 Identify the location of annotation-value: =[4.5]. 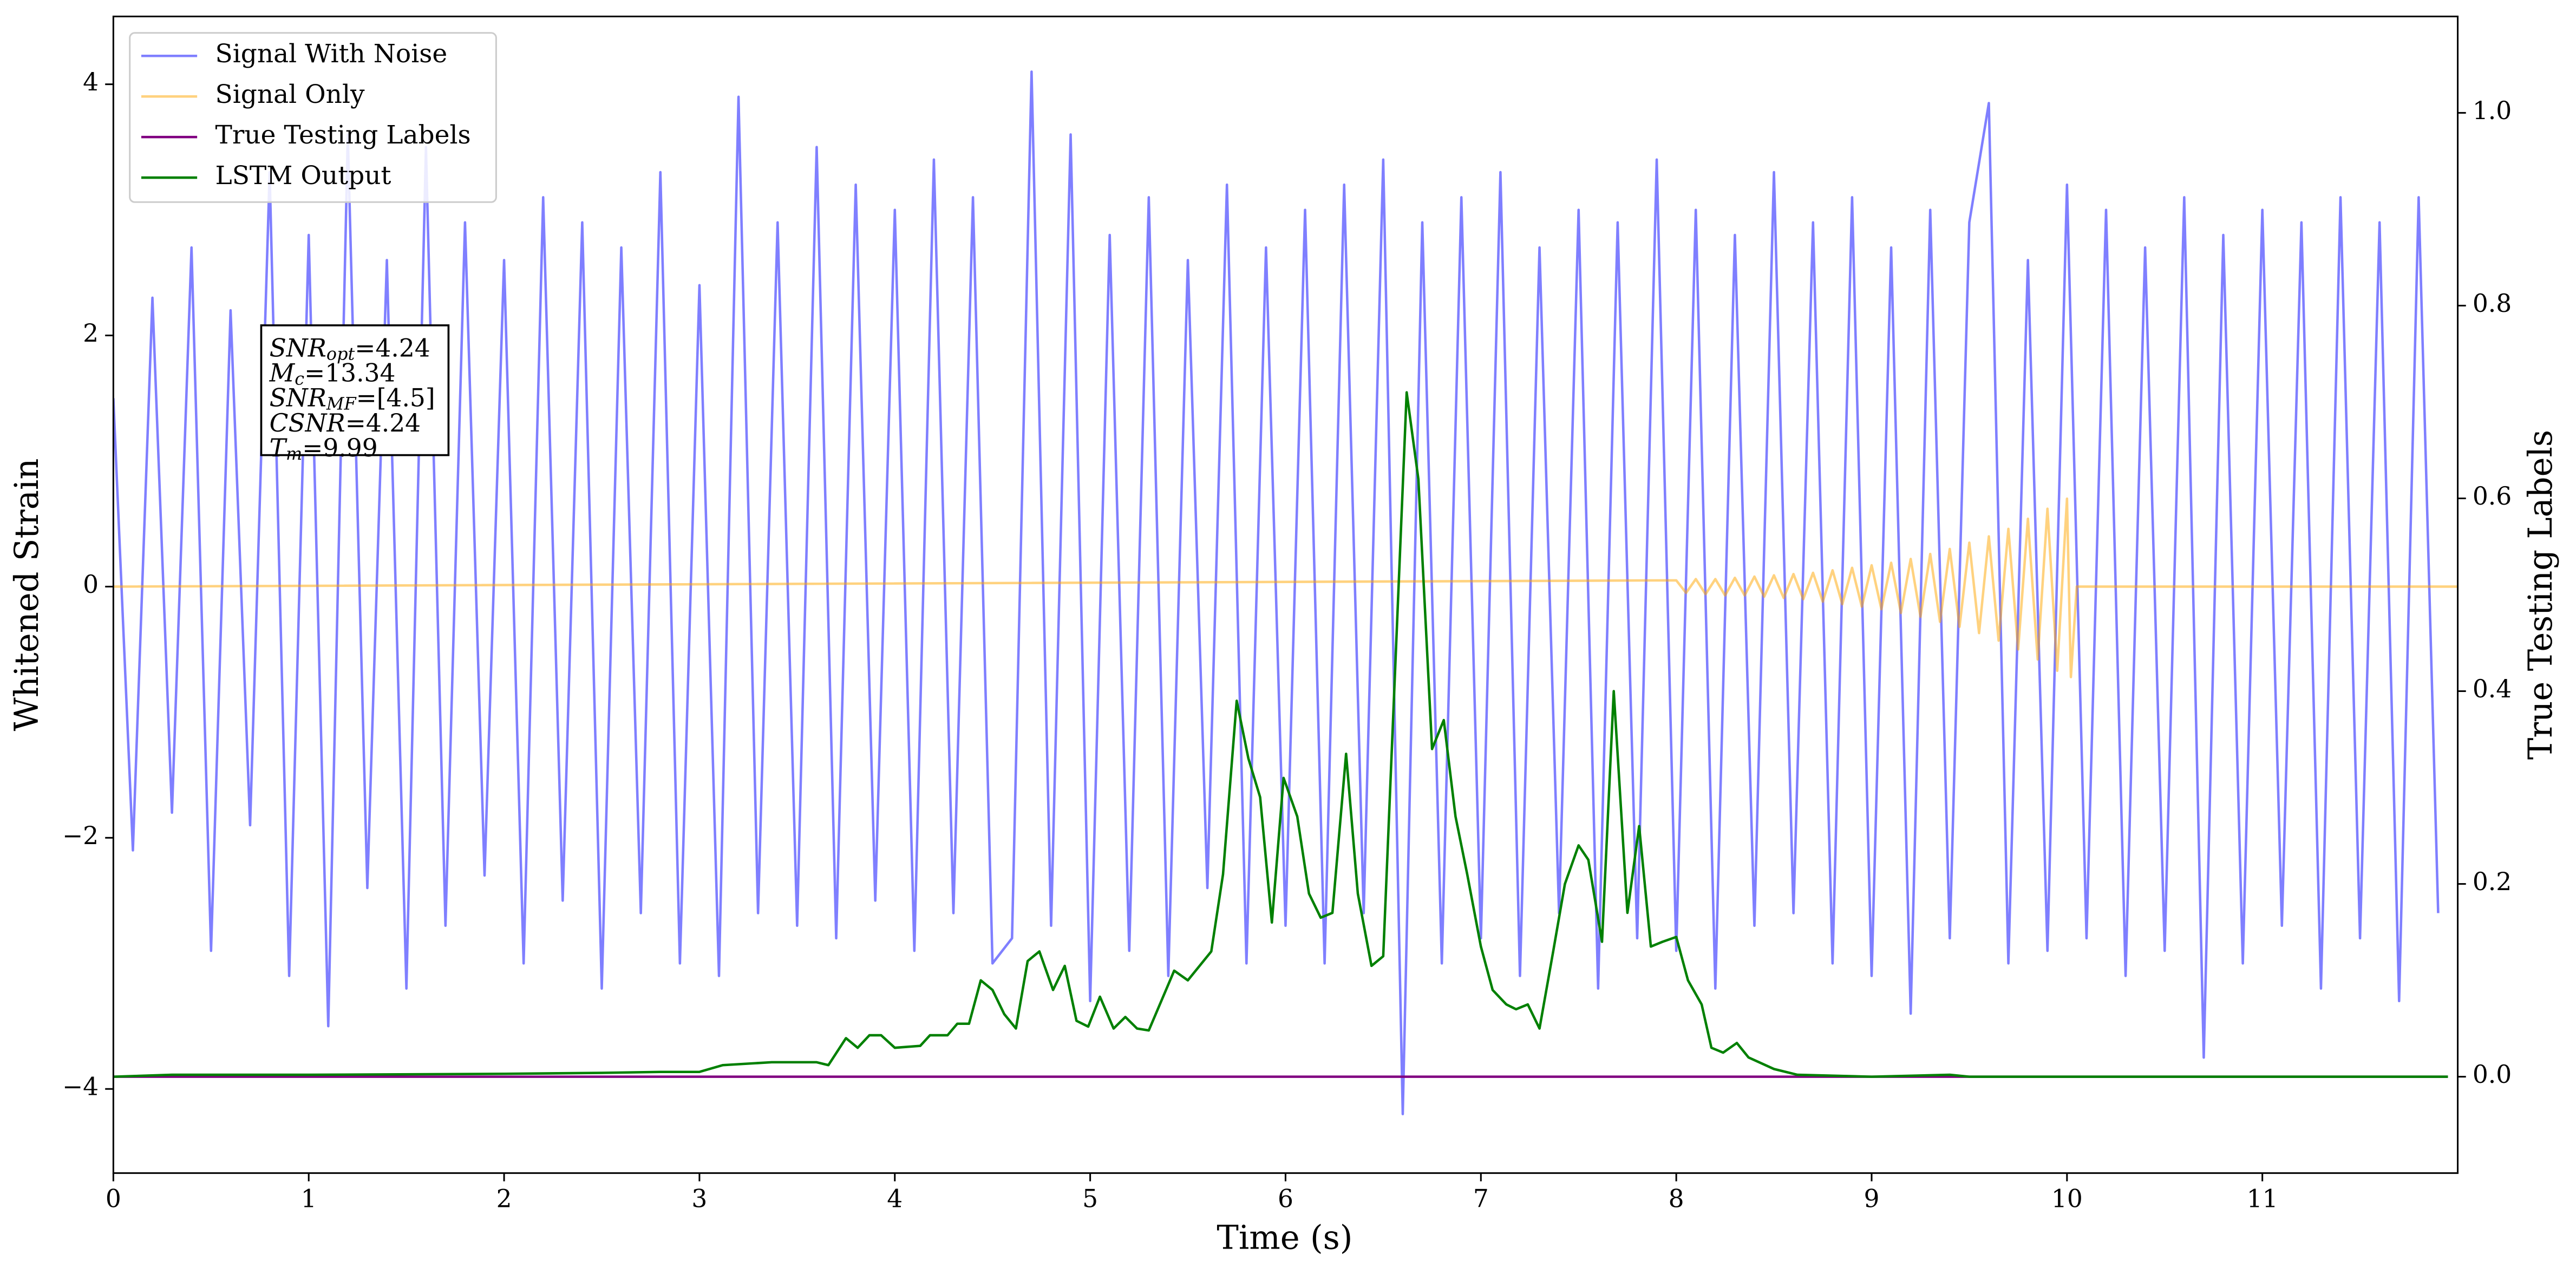
(395, 397).